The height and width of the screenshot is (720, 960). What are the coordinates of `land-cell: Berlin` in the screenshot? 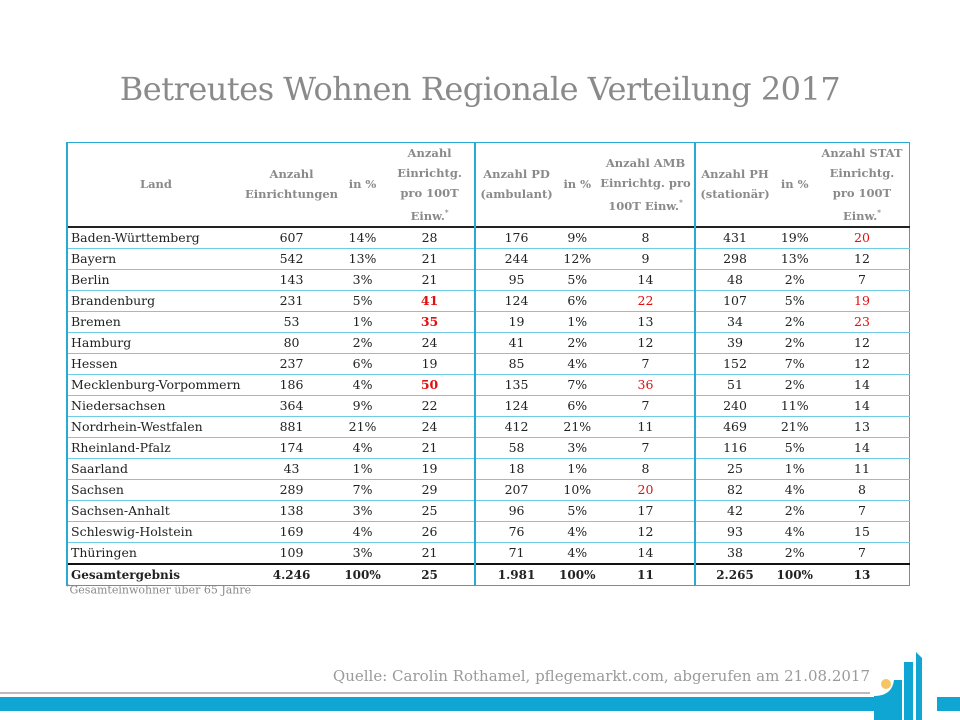 It's located at (154, 280).